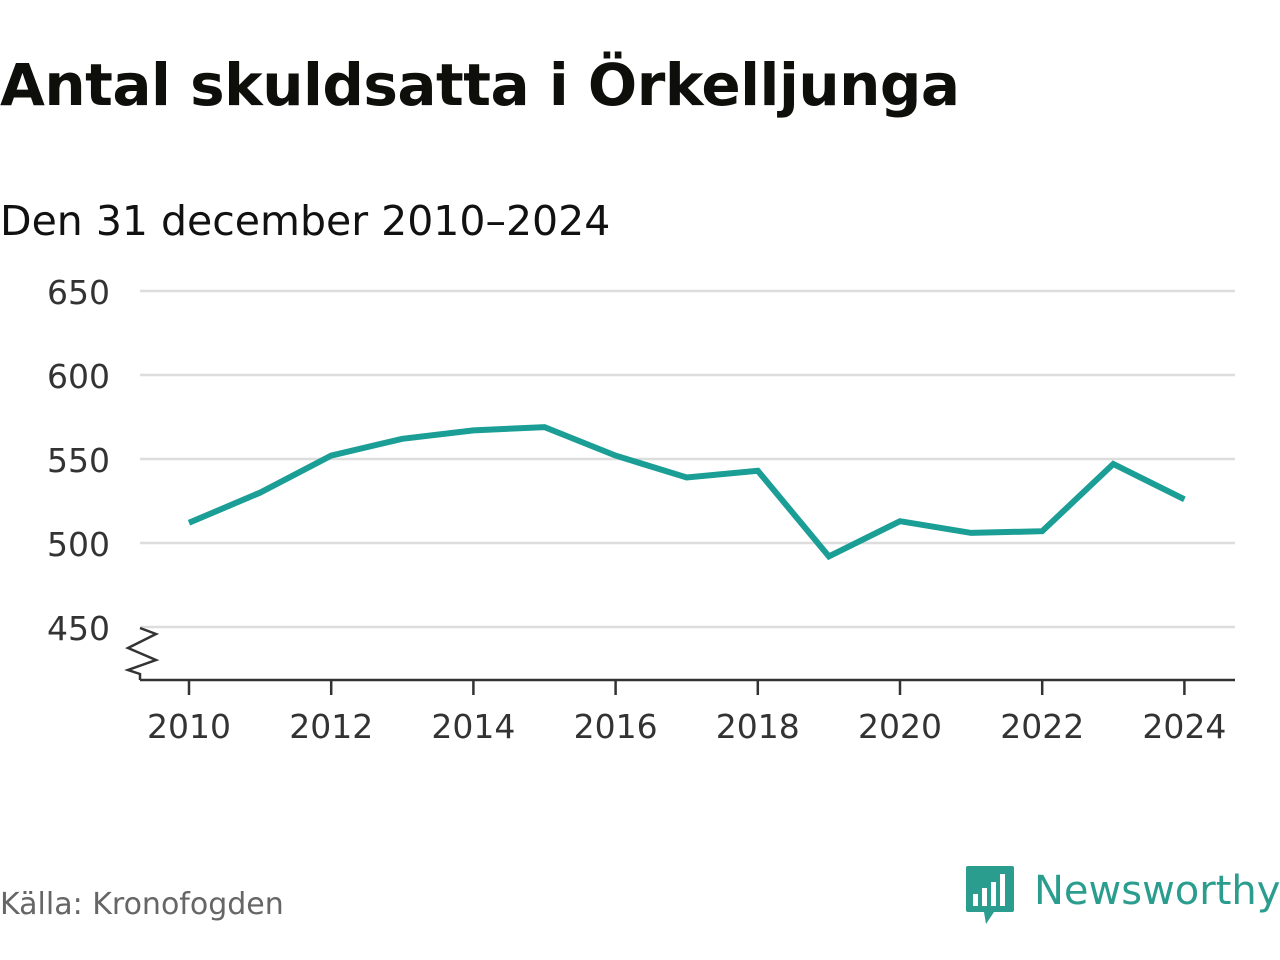 The width and height of the screenshot is (1280, 960). I want to click on newsworthy-logo-icon, so click(990, 895).